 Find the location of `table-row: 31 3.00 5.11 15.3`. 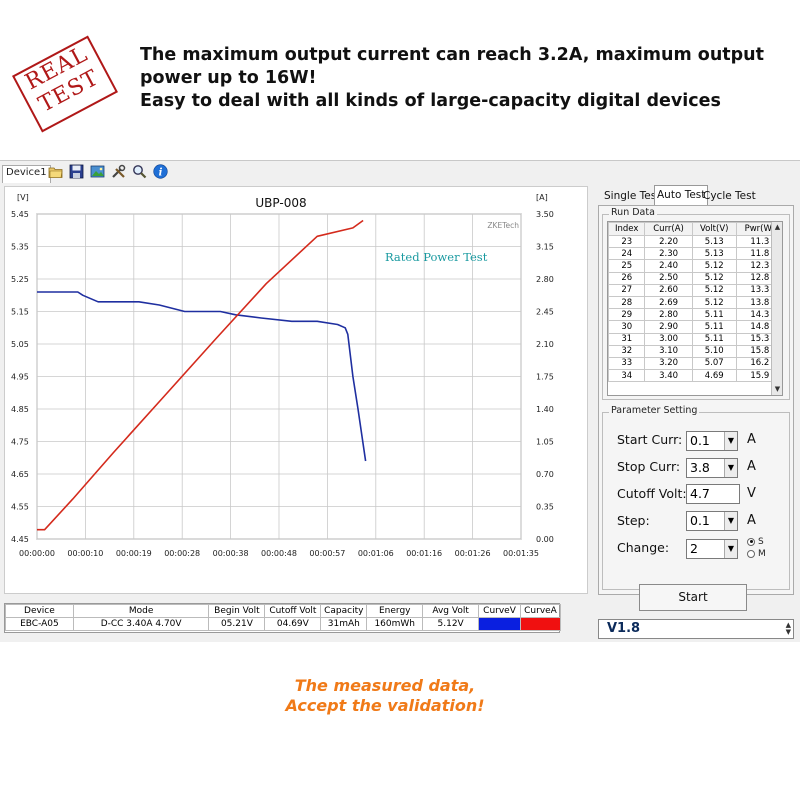

table-row: 31 3.00 5.11 15.3 is located at coordinates (695, 339).